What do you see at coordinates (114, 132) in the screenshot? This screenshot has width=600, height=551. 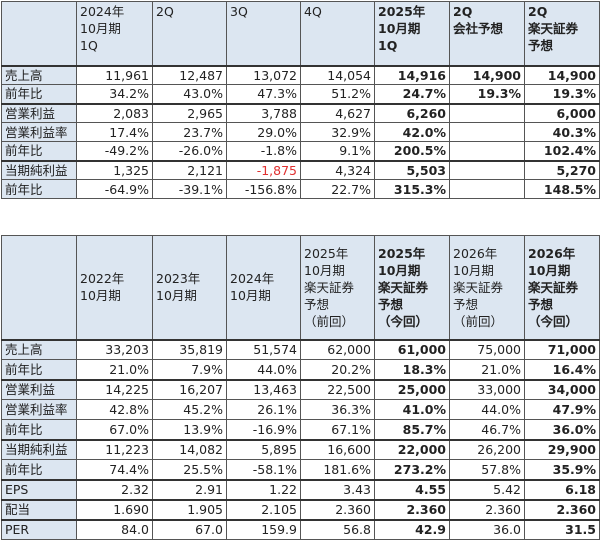 I see `table-cell: 17.4%` at bounding box center [114, 132].